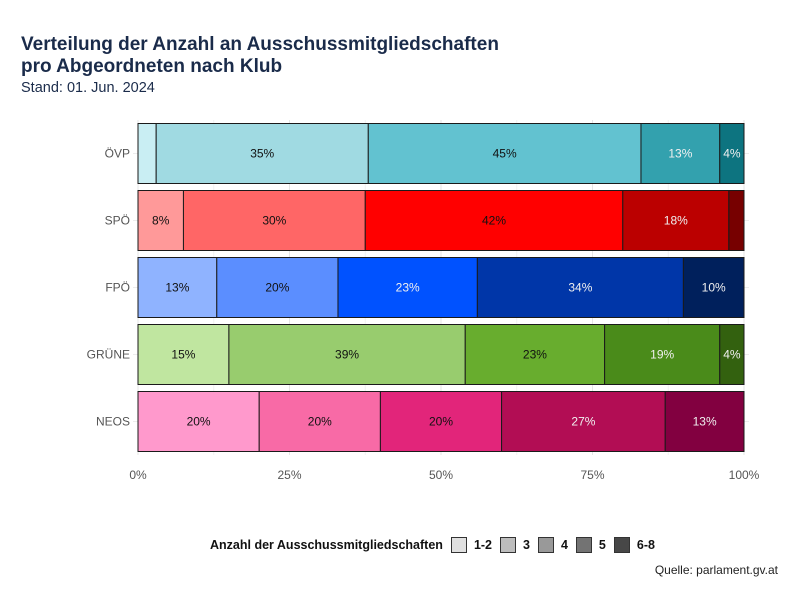  I want to click on bar-data-label: 10%, so click(714, 288).